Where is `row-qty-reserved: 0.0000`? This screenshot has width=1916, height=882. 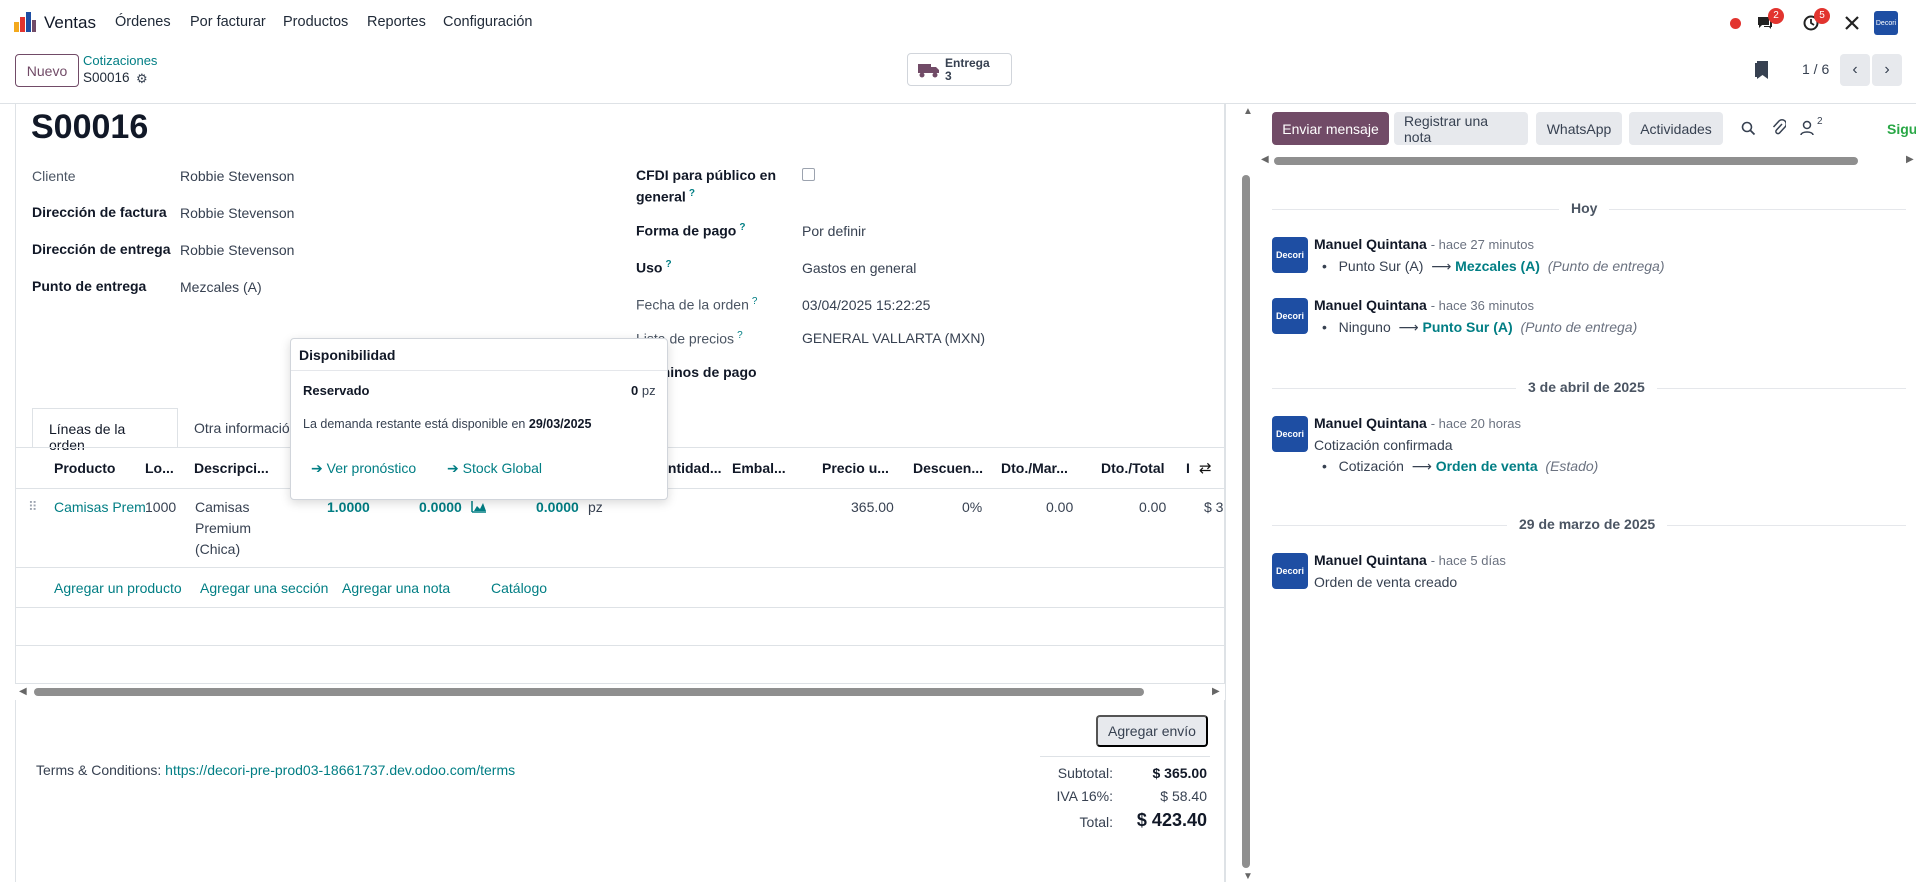
row-qty-reserved: 0.0000 is located at coordinates (440, 507).